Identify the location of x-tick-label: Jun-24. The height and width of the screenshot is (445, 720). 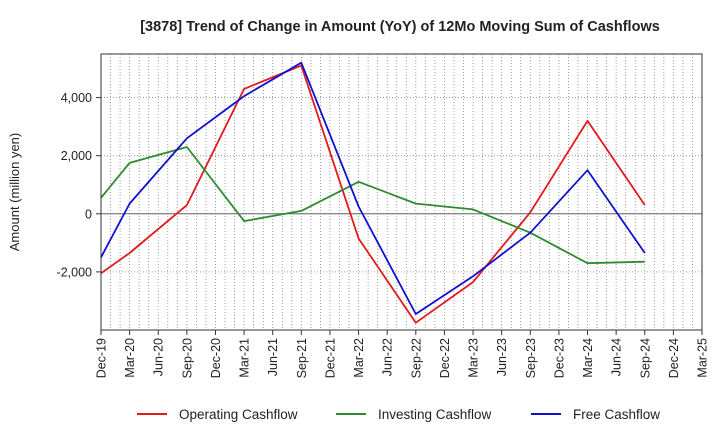
(617, 357).